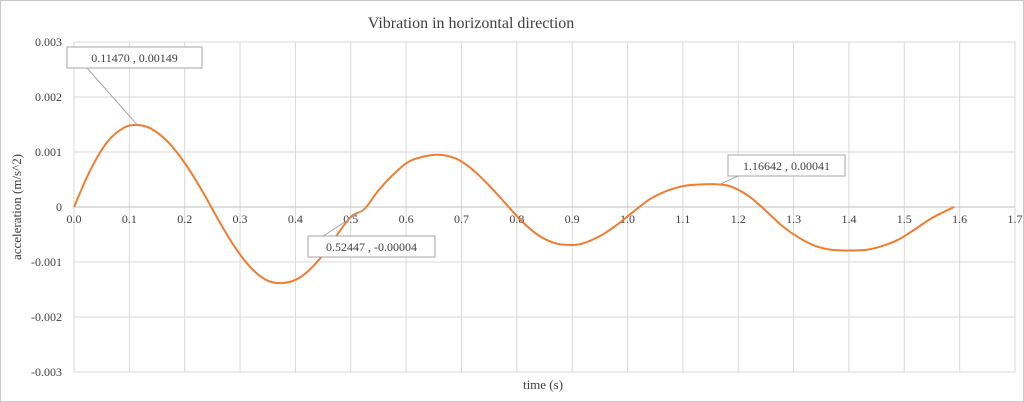 The height and width of the screenshot is (402, 1024). What do you see at coordinates (572, 219) in the screenshot?
I see `x-tick-label: 0.9` at bounding box center [572, 219].